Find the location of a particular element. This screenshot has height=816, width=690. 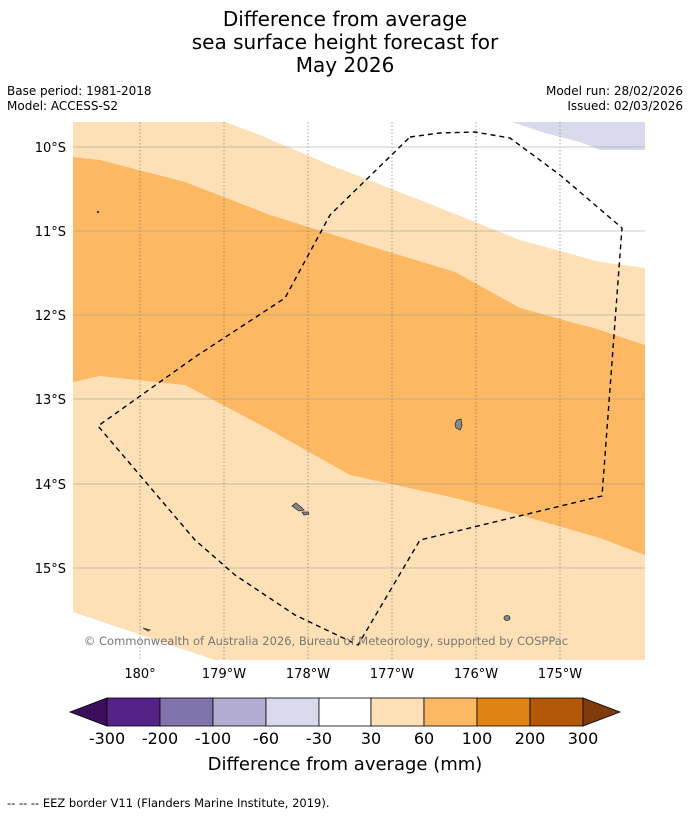

colorbar-tick: 60 is located at coordinates (424, 738).